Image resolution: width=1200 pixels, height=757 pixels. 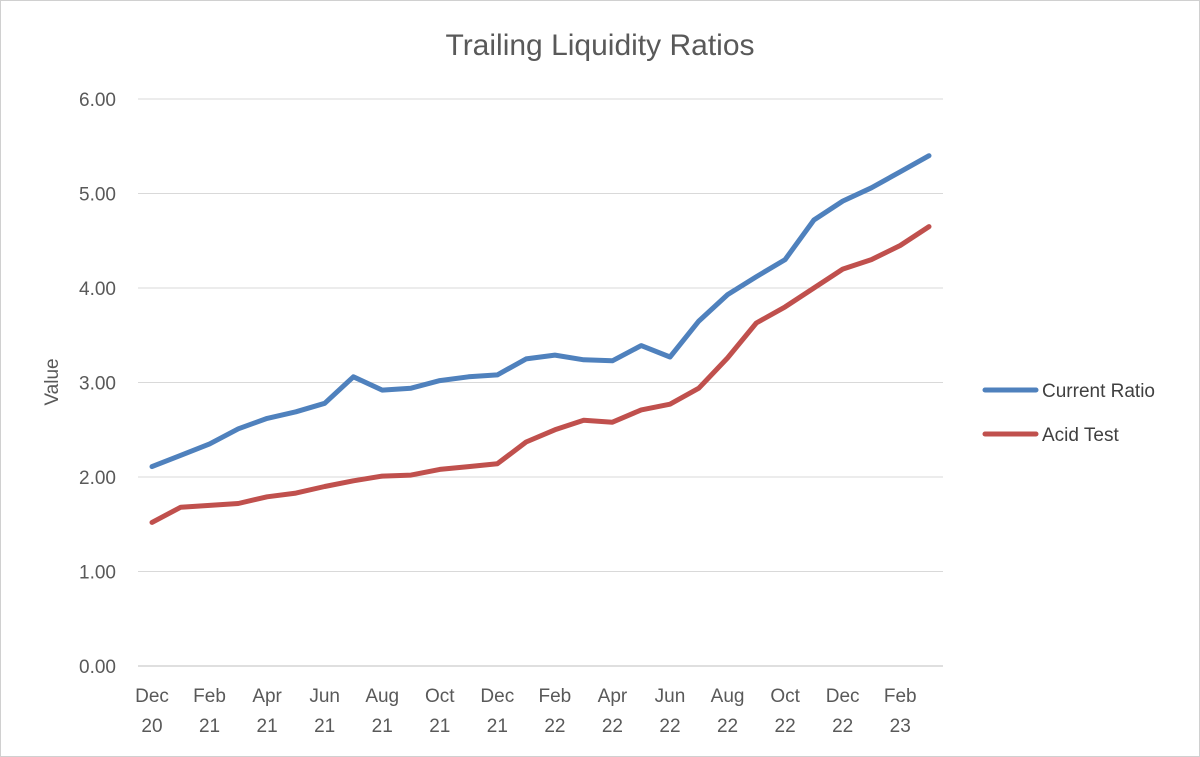 What do you see at coordinates (599, 45) in the screenshot?
I see `chart-title: Trailing Liquidity Ratios` at bounding box center [599, 45].